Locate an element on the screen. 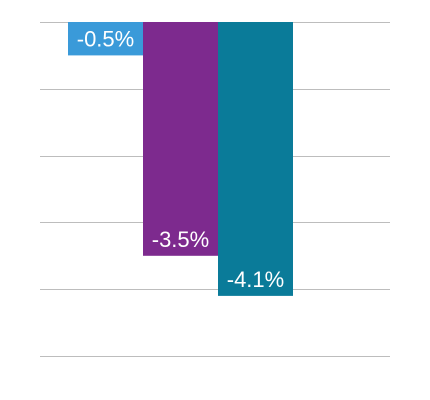 This screenshot has width=430, height=400. bar-value-label: -4.1% is located at coordinates (255, 279).